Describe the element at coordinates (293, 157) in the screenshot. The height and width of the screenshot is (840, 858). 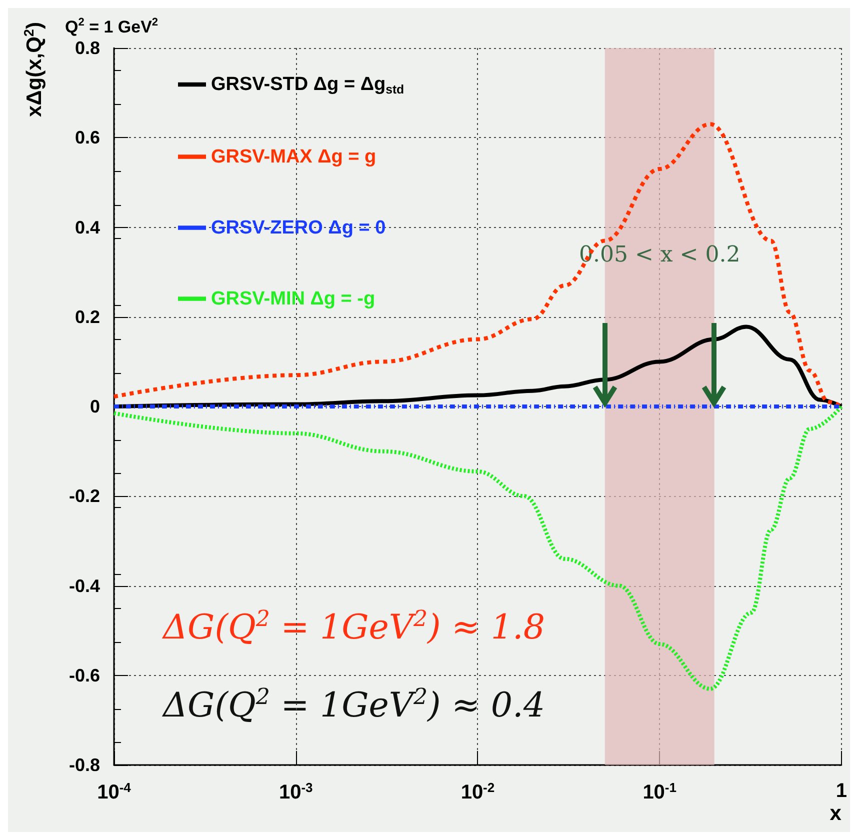
I see `legend-label: GRSV-MAX Δg = g` at that location.